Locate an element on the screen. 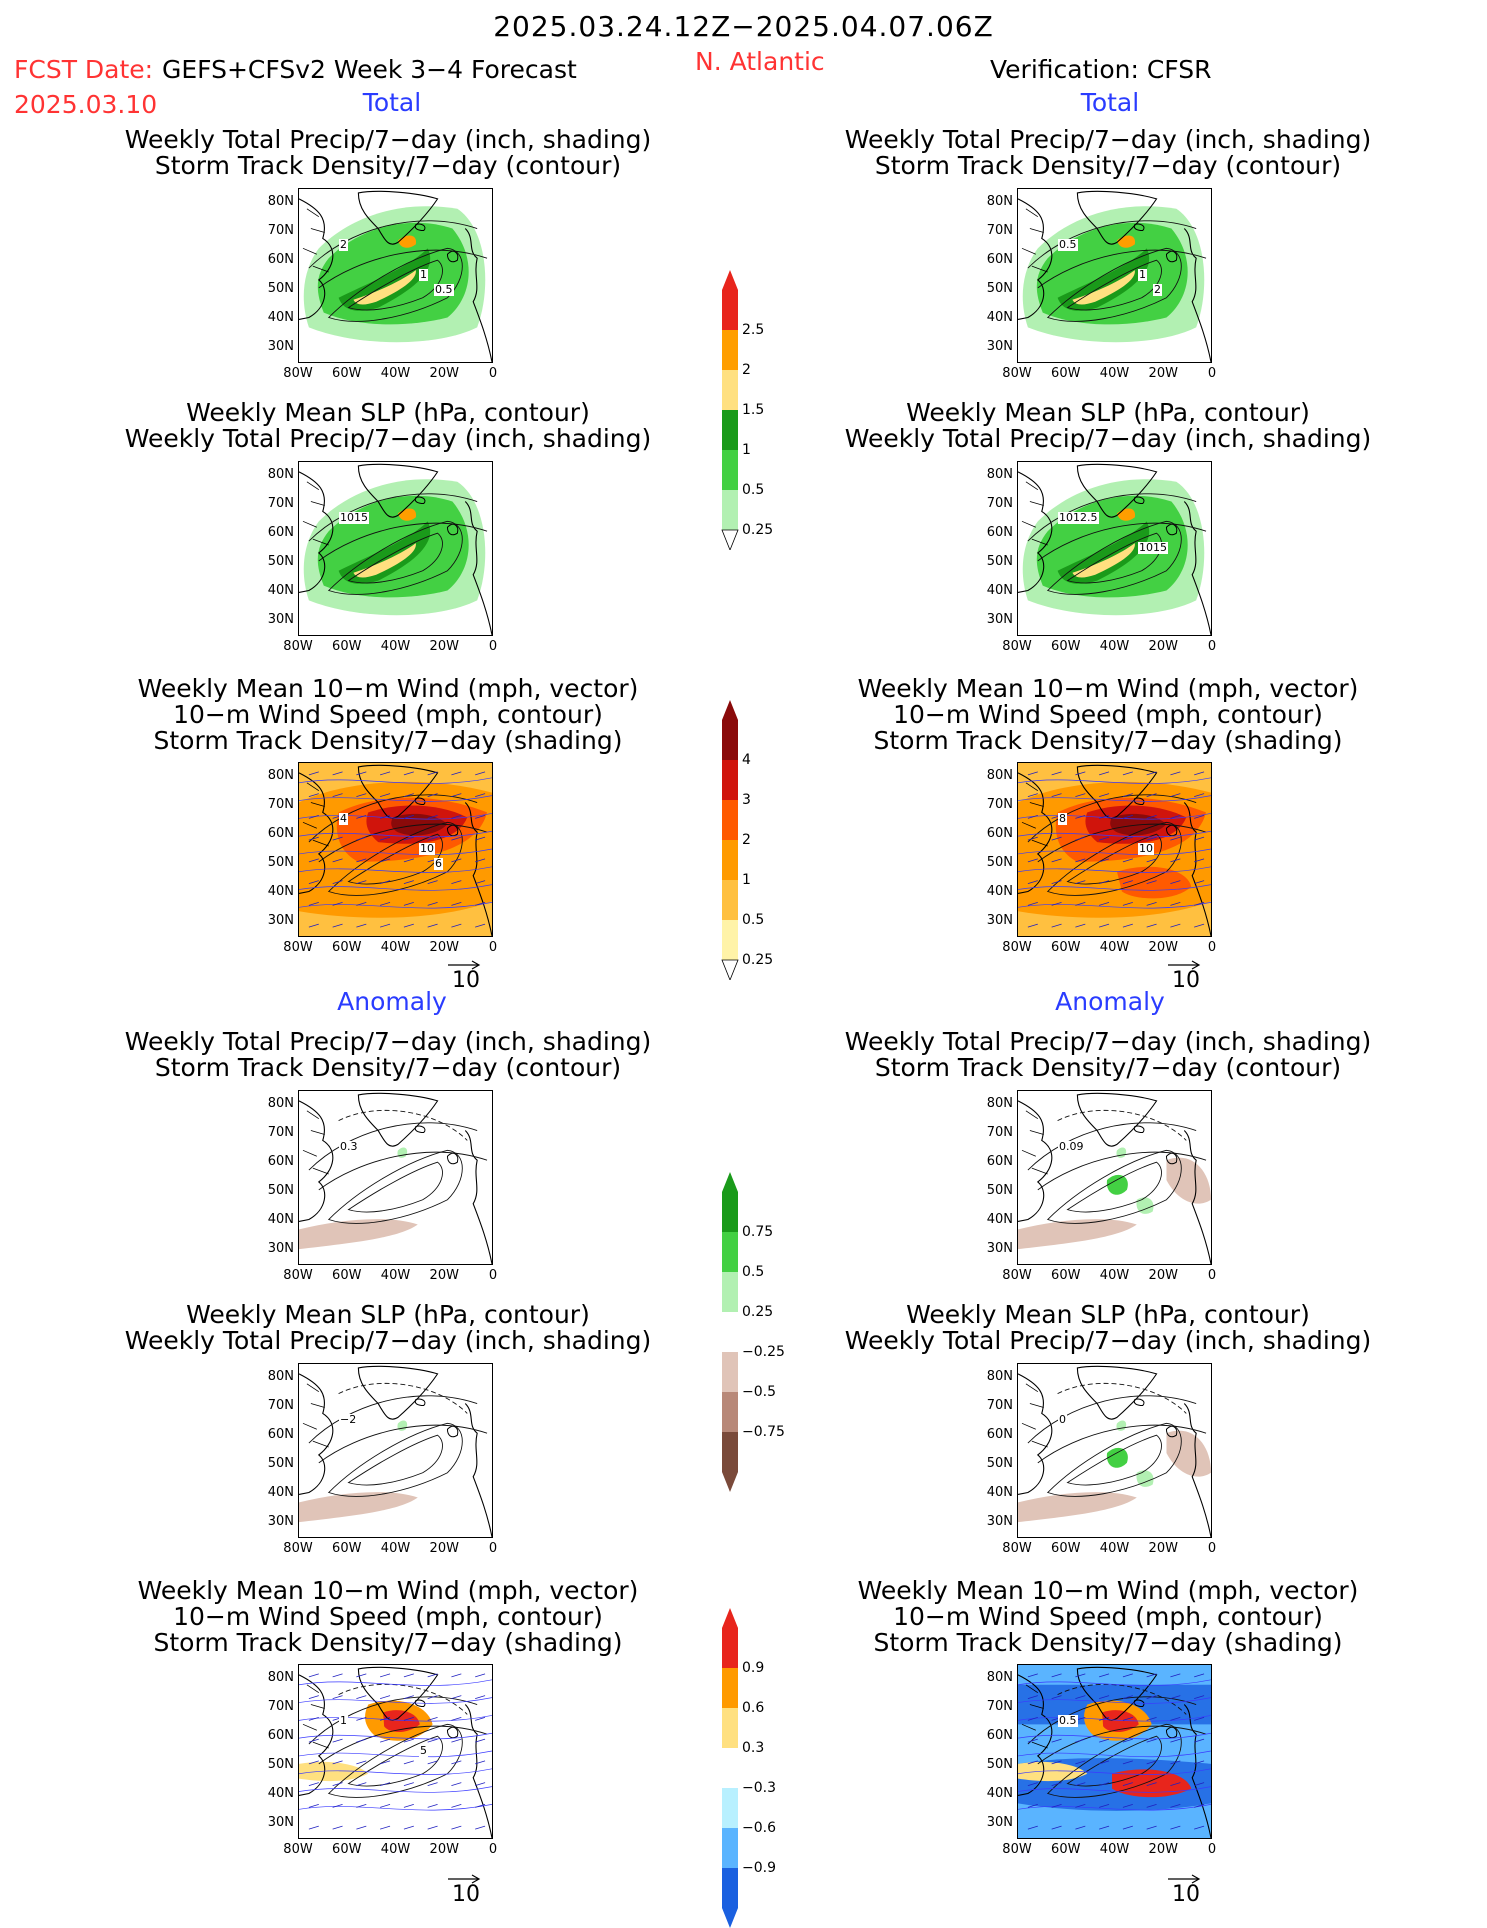 The width and height of the screenshot is (1487, 1928). contour-value-label: 0.09 is located at coordinates (1071, 1146).